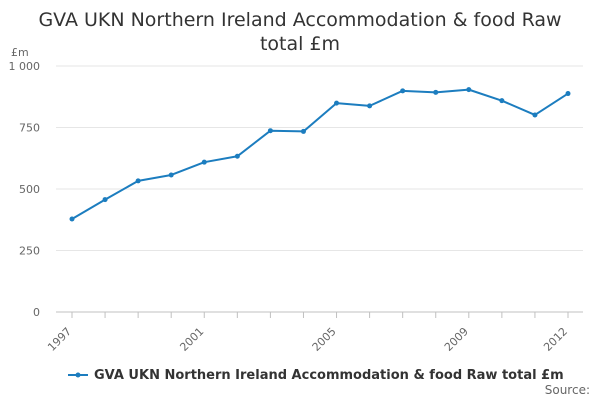 This screenshot has height=400, width=600. What do you see at coordinates (456, 339) in the screenshot?
I see `x-tick-label: 2009` at bounding box center [456, 339].